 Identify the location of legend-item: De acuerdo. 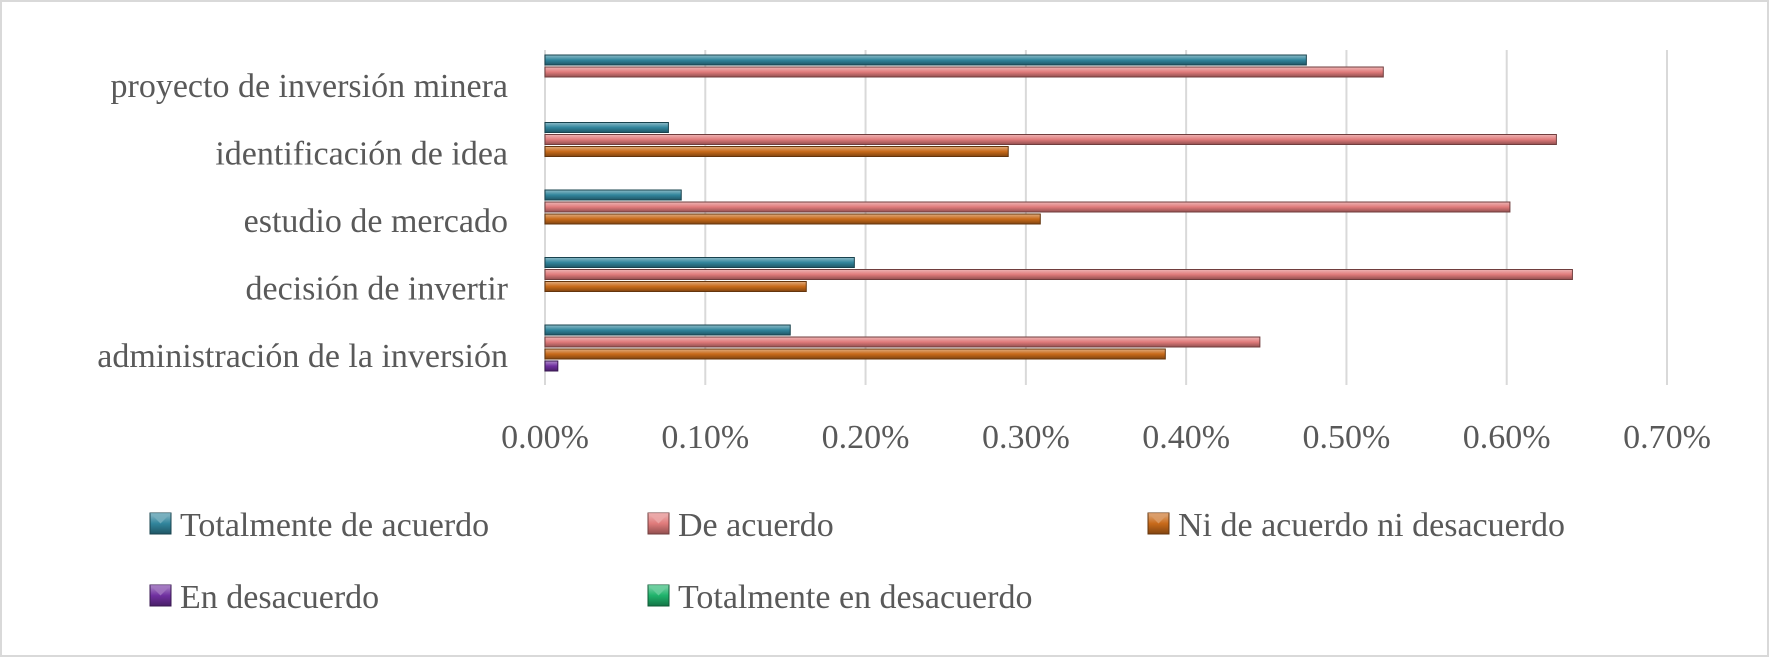
(740, 525).